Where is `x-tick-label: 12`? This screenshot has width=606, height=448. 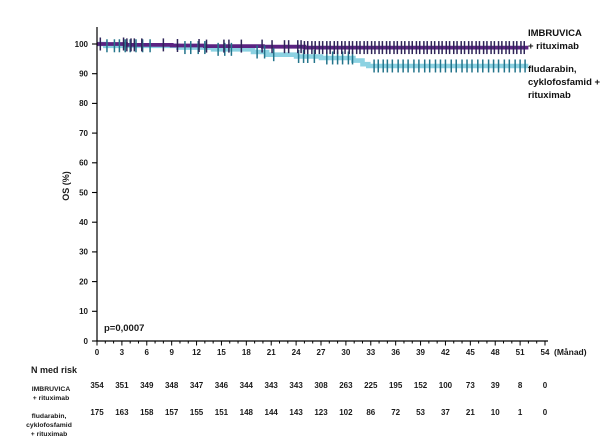
x-tick-label: 12 is located at coordinates (196, 352).